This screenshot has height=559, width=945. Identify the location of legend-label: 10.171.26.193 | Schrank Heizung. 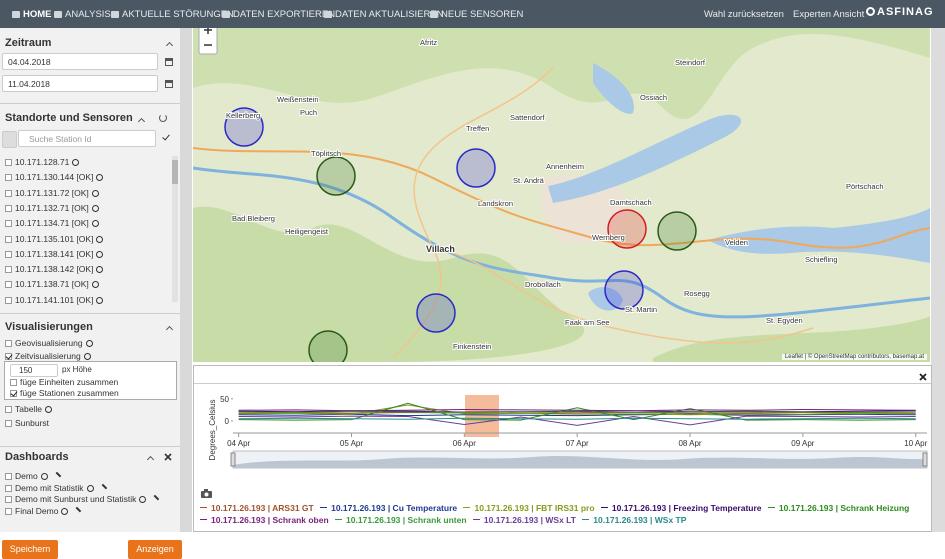
(844, 508).